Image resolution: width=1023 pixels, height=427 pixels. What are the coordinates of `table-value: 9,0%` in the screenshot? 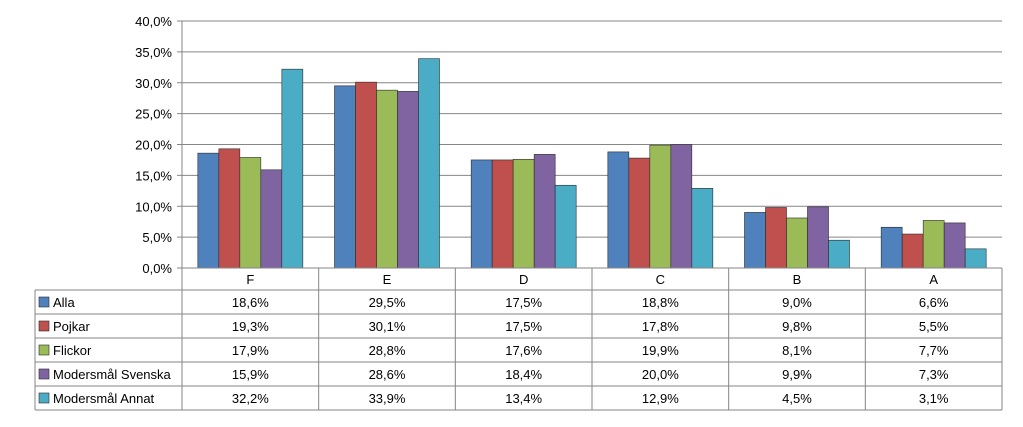 It's located at (797, 302).